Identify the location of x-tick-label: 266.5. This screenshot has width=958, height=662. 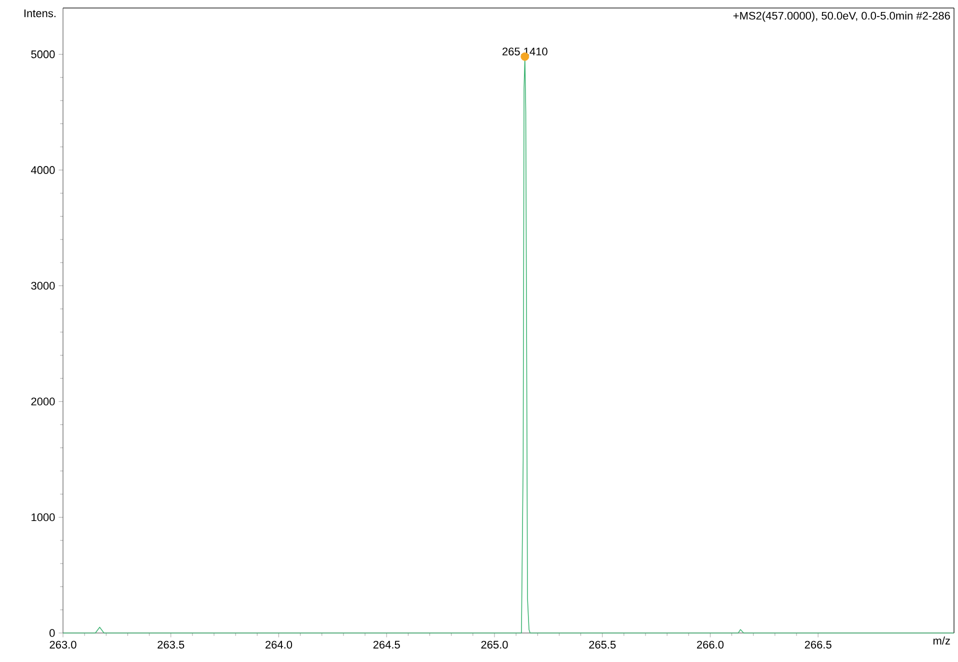
(818, 644).